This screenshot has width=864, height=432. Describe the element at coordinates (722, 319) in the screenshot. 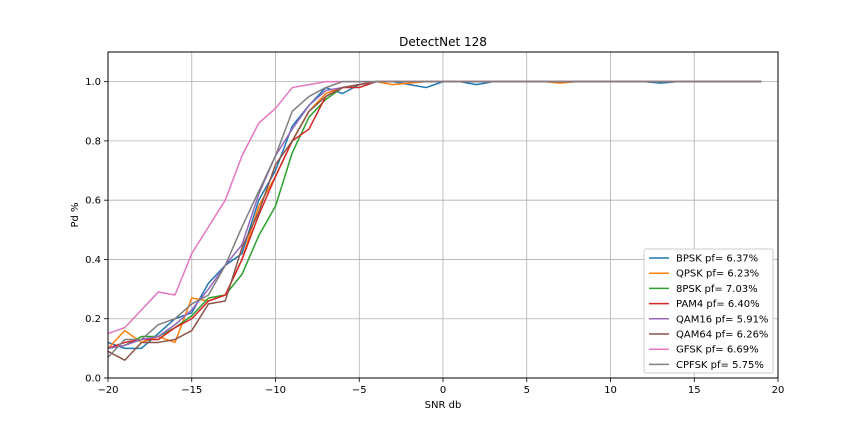

I see `legend-entry-4: QAM16 pf= 5.91%` at that location.